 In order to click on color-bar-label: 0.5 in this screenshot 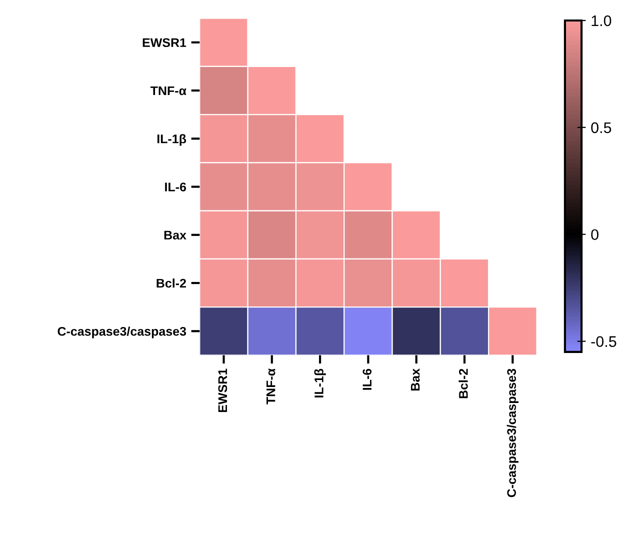, I will do `click(601, 128)`.